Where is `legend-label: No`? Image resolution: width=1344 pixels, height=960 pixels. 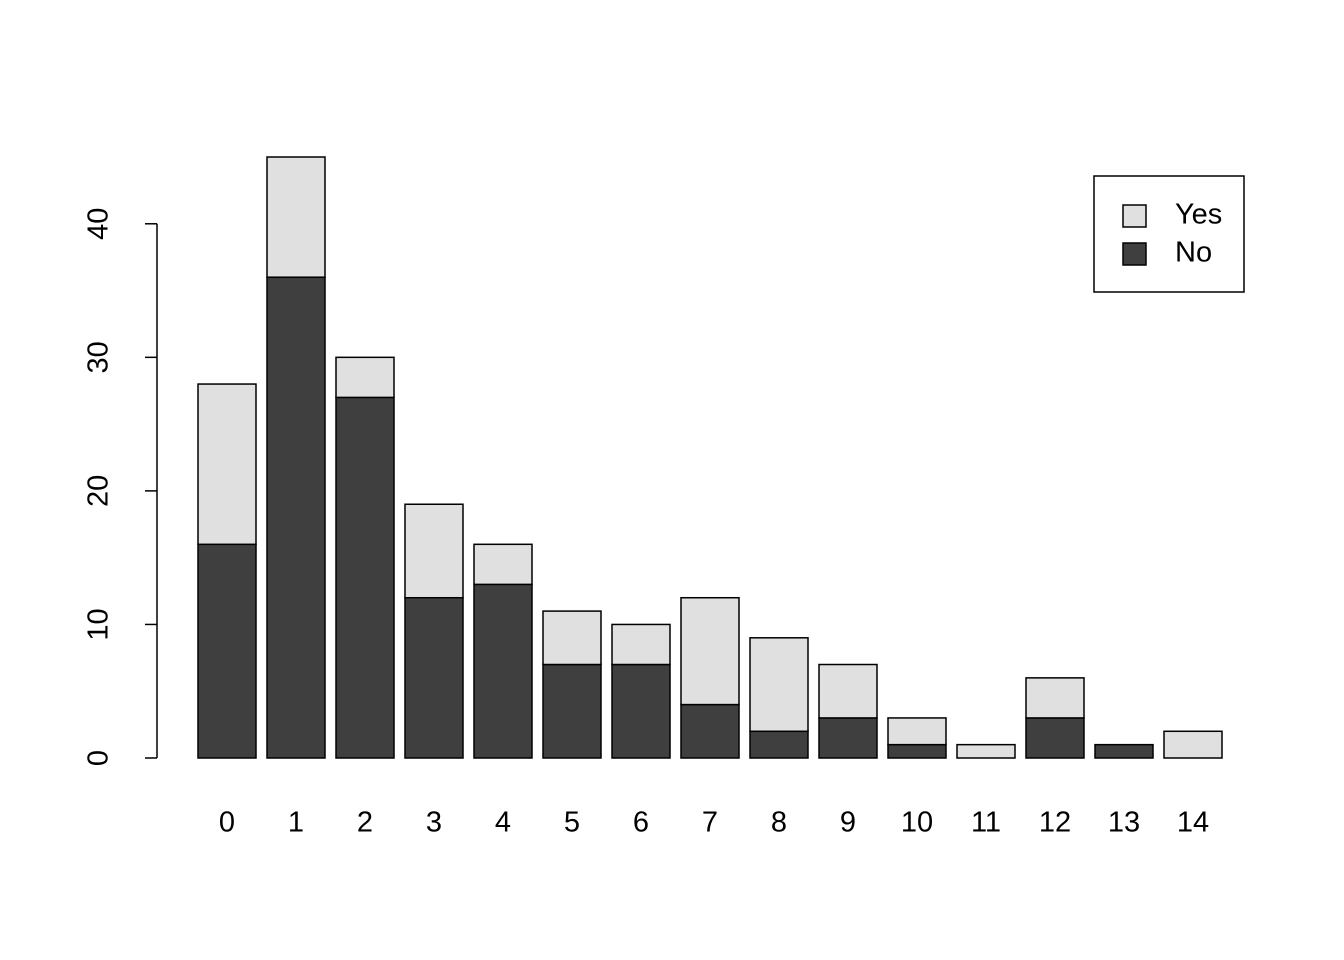
legend-label: No is located at coordinates (1193, 253).